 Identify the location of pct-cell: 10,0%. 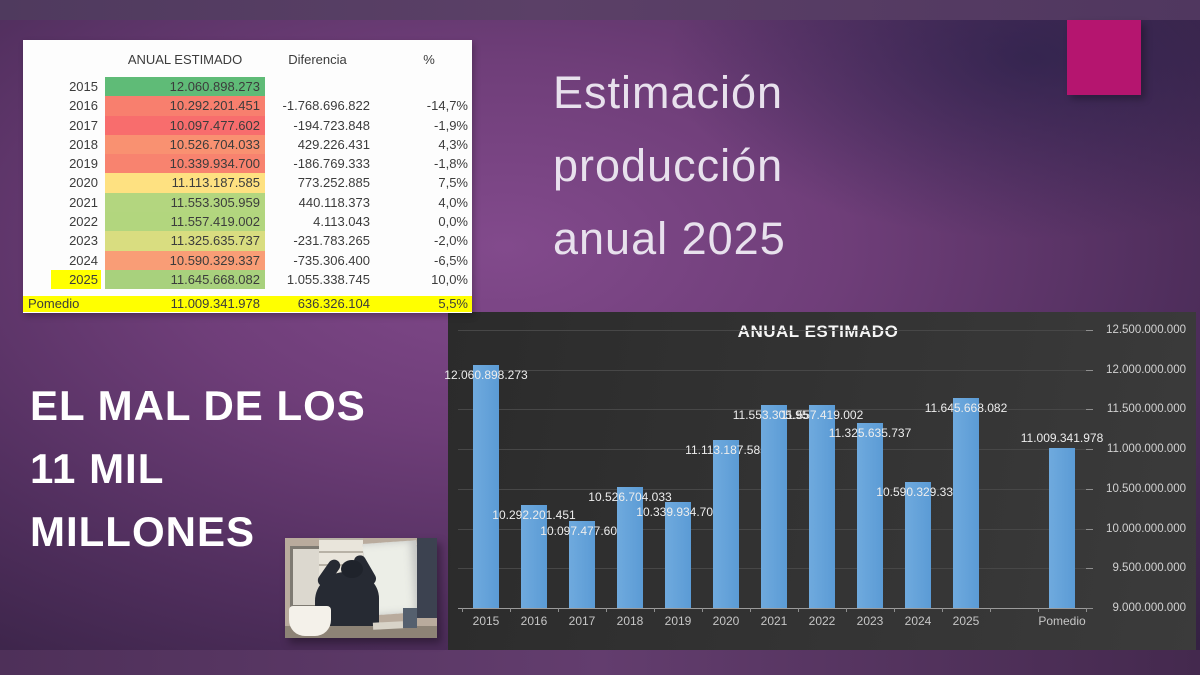
(449, 279).